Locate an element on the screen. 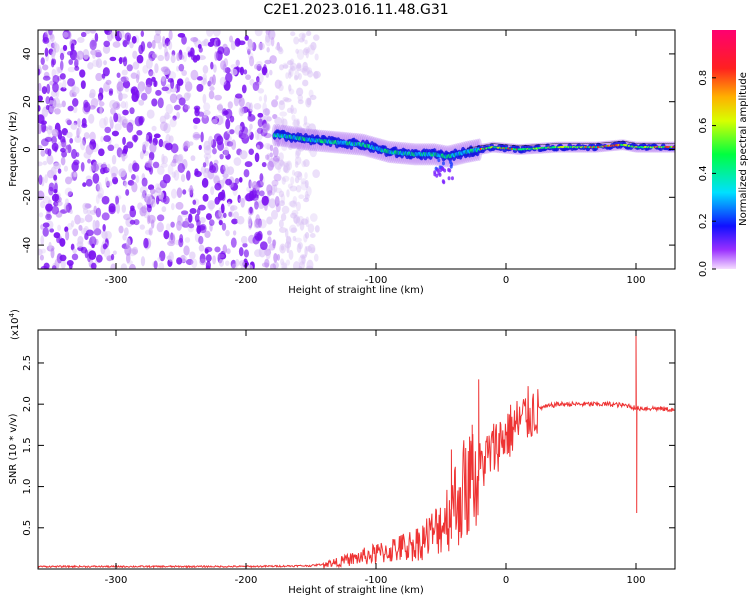  x-tick-label: -200 is located at coordinates (246, 280).